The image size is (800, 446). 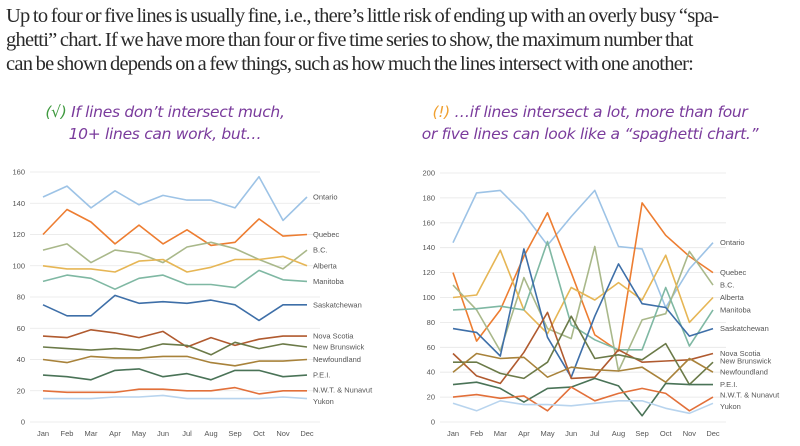 What do you see at coordinates (56, 112) in the screenshot?
I see `check-icon: (√)` at bounding box center [56, 112].